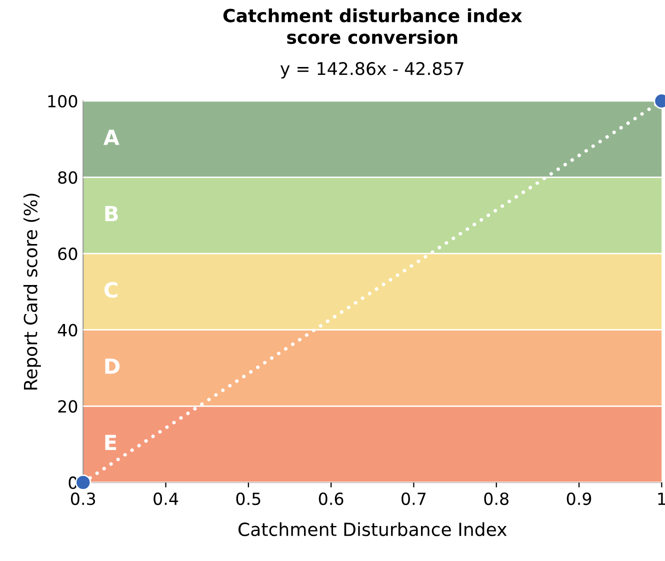 This screenshot has height=561, width=665. Describe the element at coordinates (372, 70) in the screenshot. I see `chart-subtitle: y = 142.86x - 42.857` at that location.